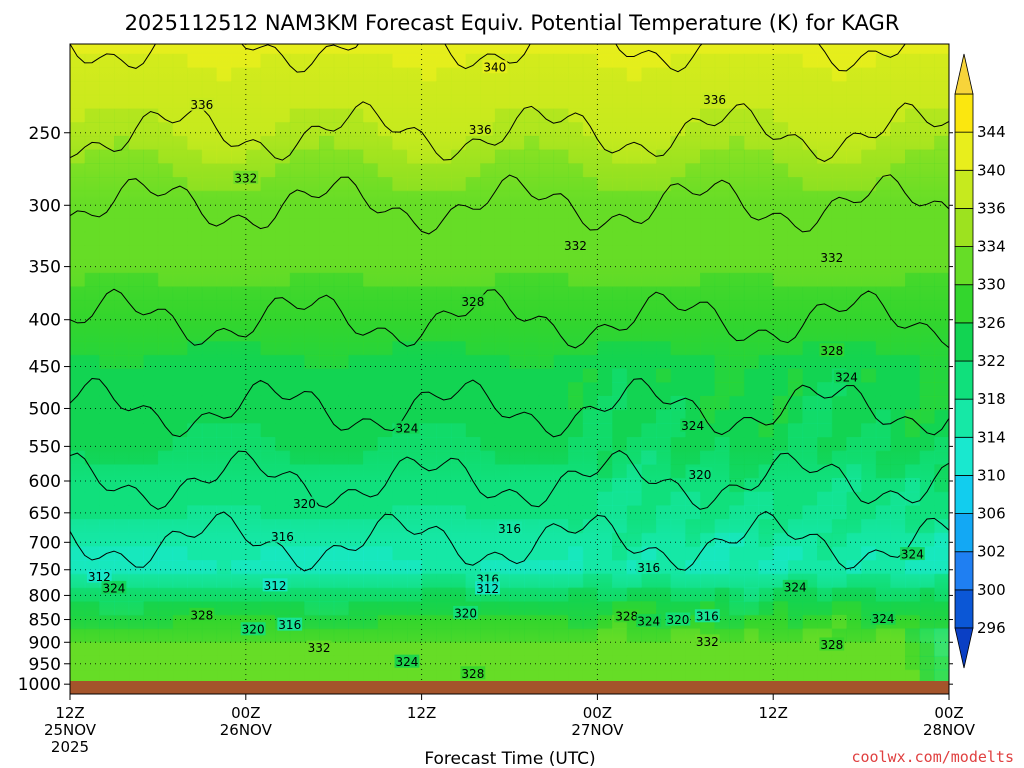 Image resolution: width=1024 pixels, height=768 pixels. I want to click on contour-label: 332, so click(575, 246).